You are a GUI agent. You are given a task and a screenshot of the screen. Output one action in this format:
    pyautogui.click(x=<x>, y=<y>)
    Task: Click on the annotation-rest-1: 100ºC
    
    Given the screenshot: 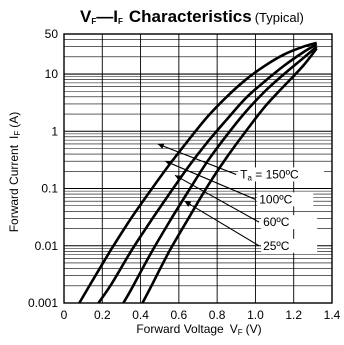 What is the action you would take?
    pyautogui.click(x=275, y=199)
    